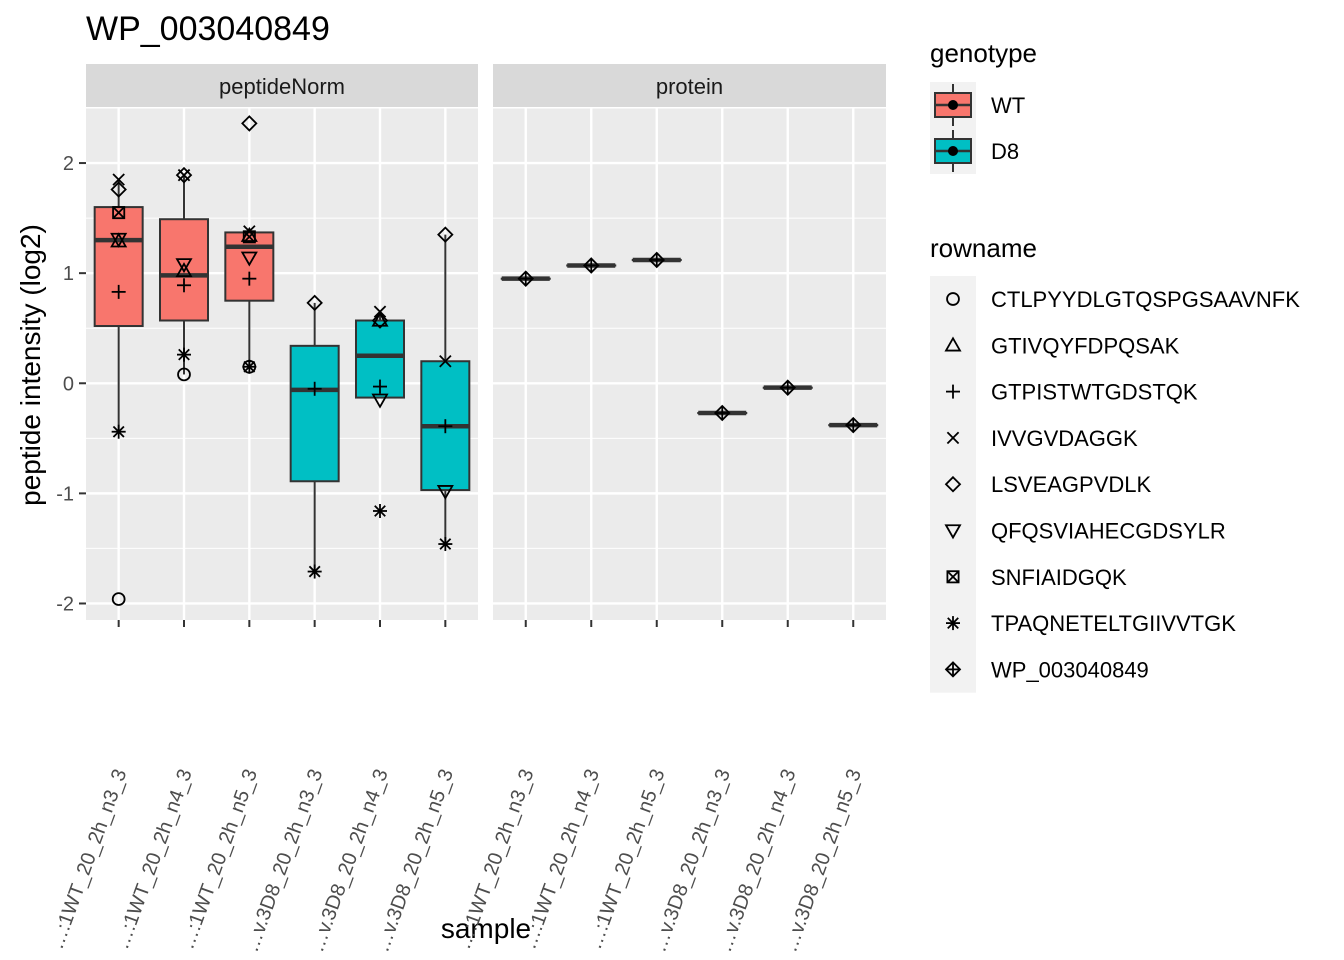 The width and height of the screenshot is (1344, 960). What do you see at coordinates (208, 29) in the screenshot?
I see `chart-title: WP_003040849` at bounding box center [208, 29].